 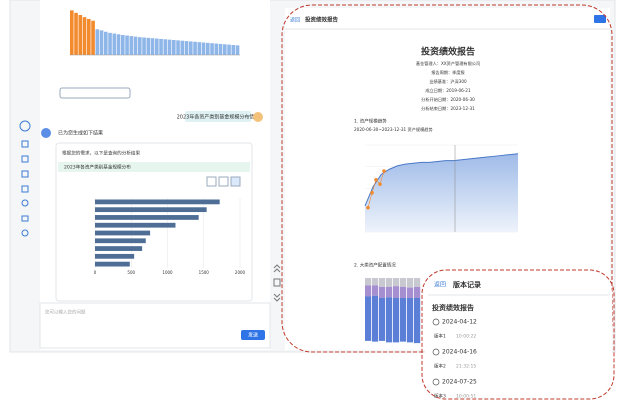 I want to click on report-meta: 业绩基准：沪深300, so click(x=448, y=81).